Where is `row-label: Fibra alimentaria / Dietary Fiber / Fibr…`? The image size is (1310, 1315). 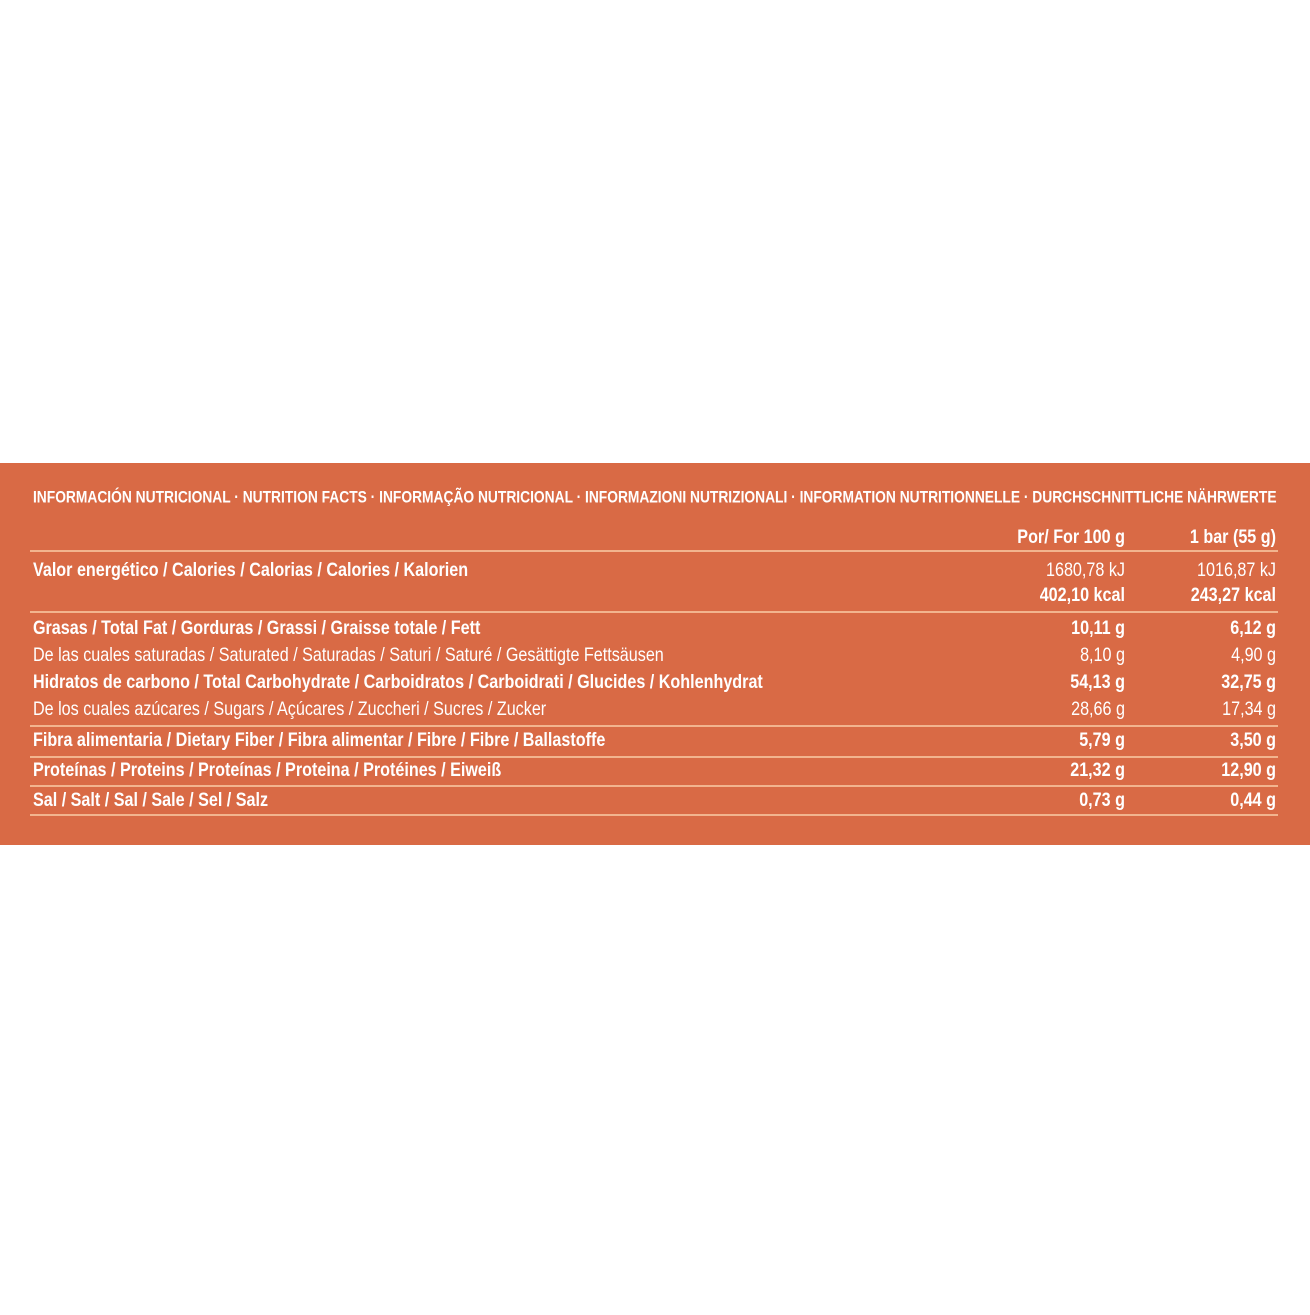 row-label: Fibra alimentaria / Dietary Fiber / Fibr… is located at coordinates (319, 740).